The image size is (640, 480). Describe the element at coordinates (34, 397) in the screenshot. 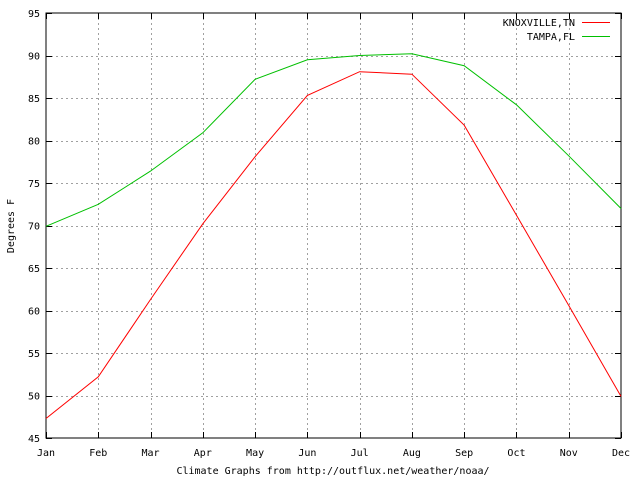

I see `y-tick-label: 50` at that location.